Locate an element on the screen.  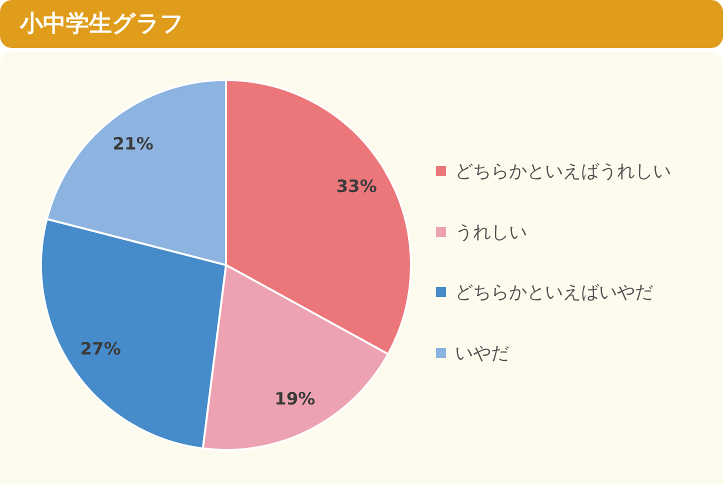
data-label: 33% is located at coordinates (356, 187).